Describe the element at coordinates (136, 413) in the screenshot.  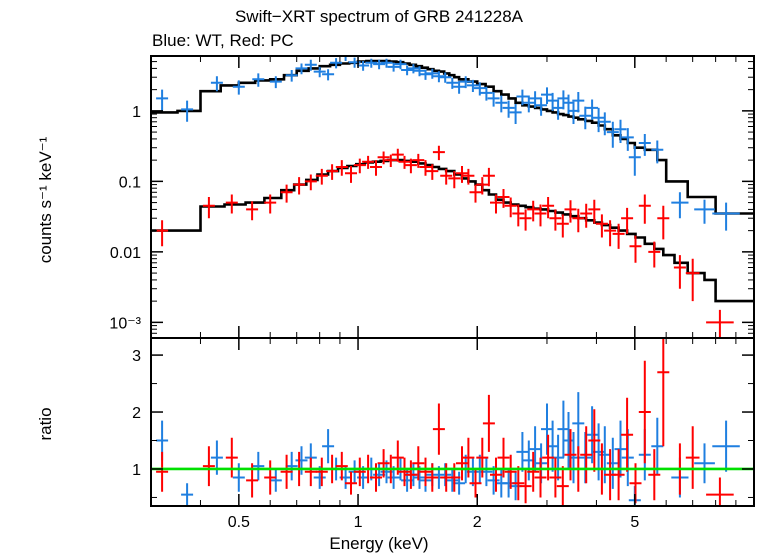
I see `ratio-ytick-label-1: 2` at that location.